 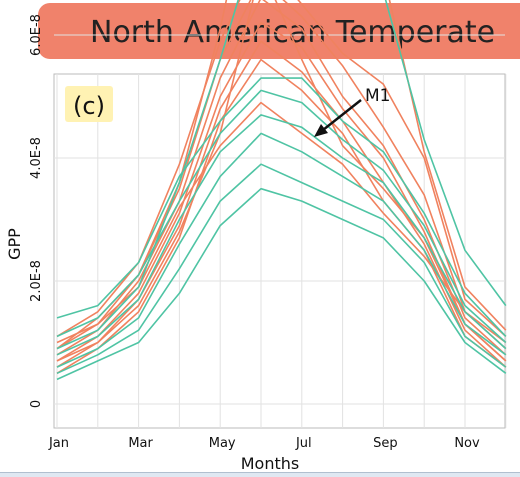 I want to click on x-tick-label: Sep, so click(x=385, y=443).